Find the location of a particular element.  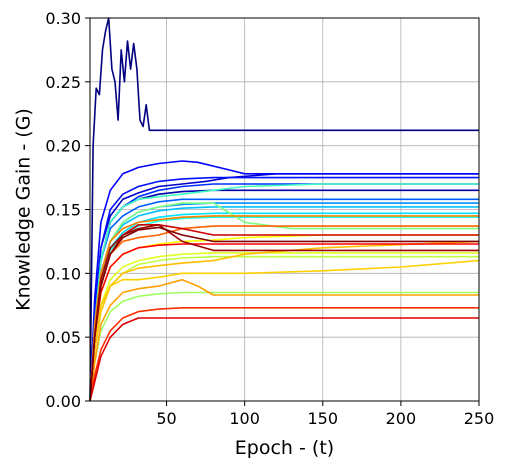

x-tick-labels: 50 100 150 200 250 is located at coordinates (325, 418).